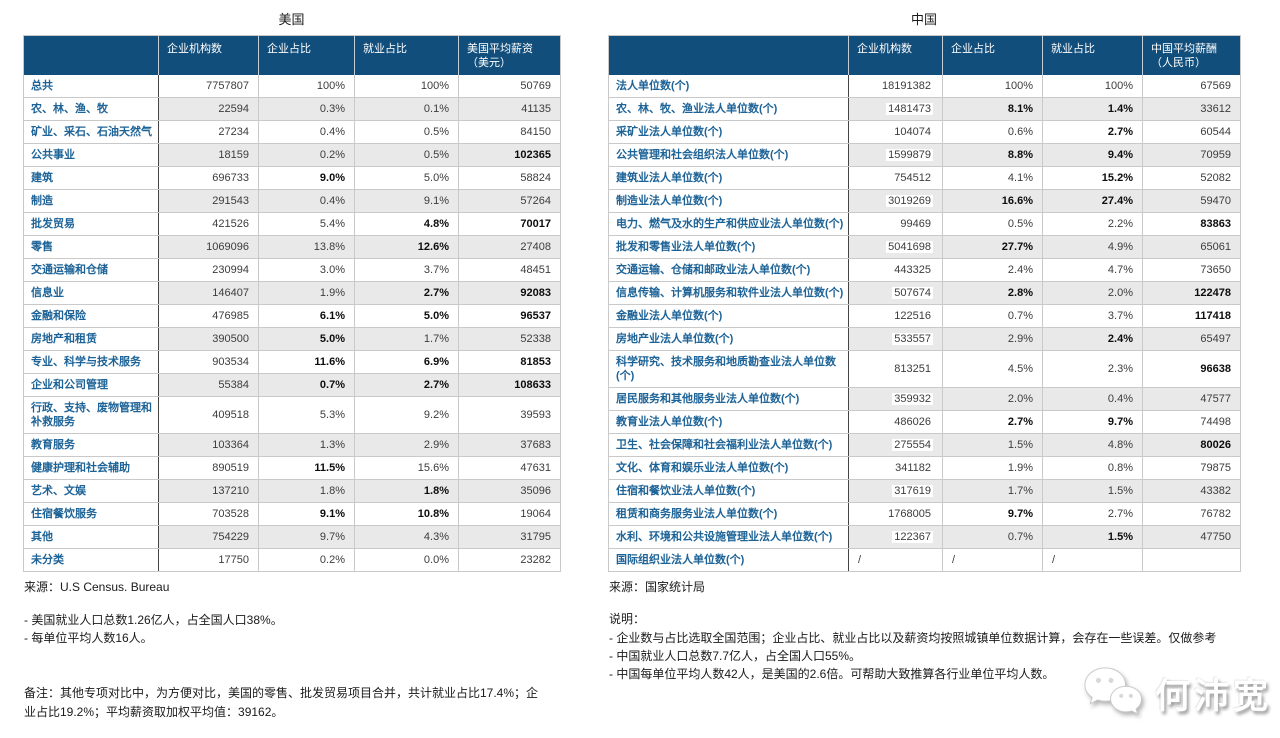 The width and height of the screenshot is (1280, 738). I want to click on row-label: 教育业法人单位数(个), so click(728, 422).